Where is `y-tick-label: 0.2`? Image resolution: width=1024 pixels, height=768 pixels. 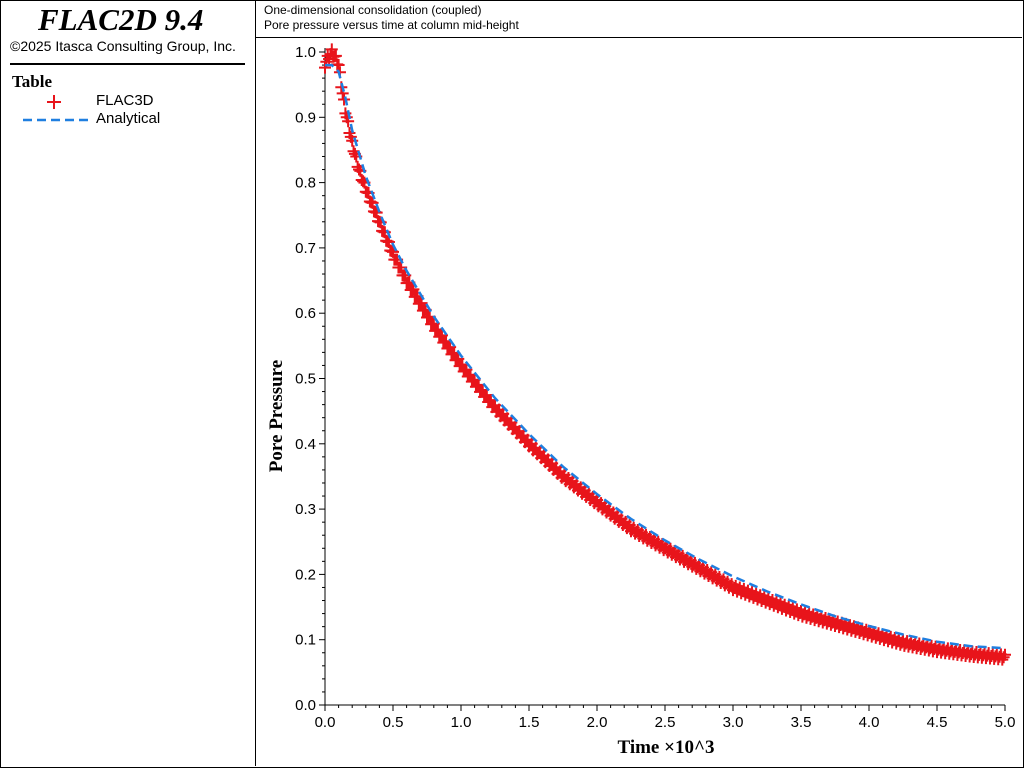 y-tick-label: 0.2 is located at coordinates (305, 574).